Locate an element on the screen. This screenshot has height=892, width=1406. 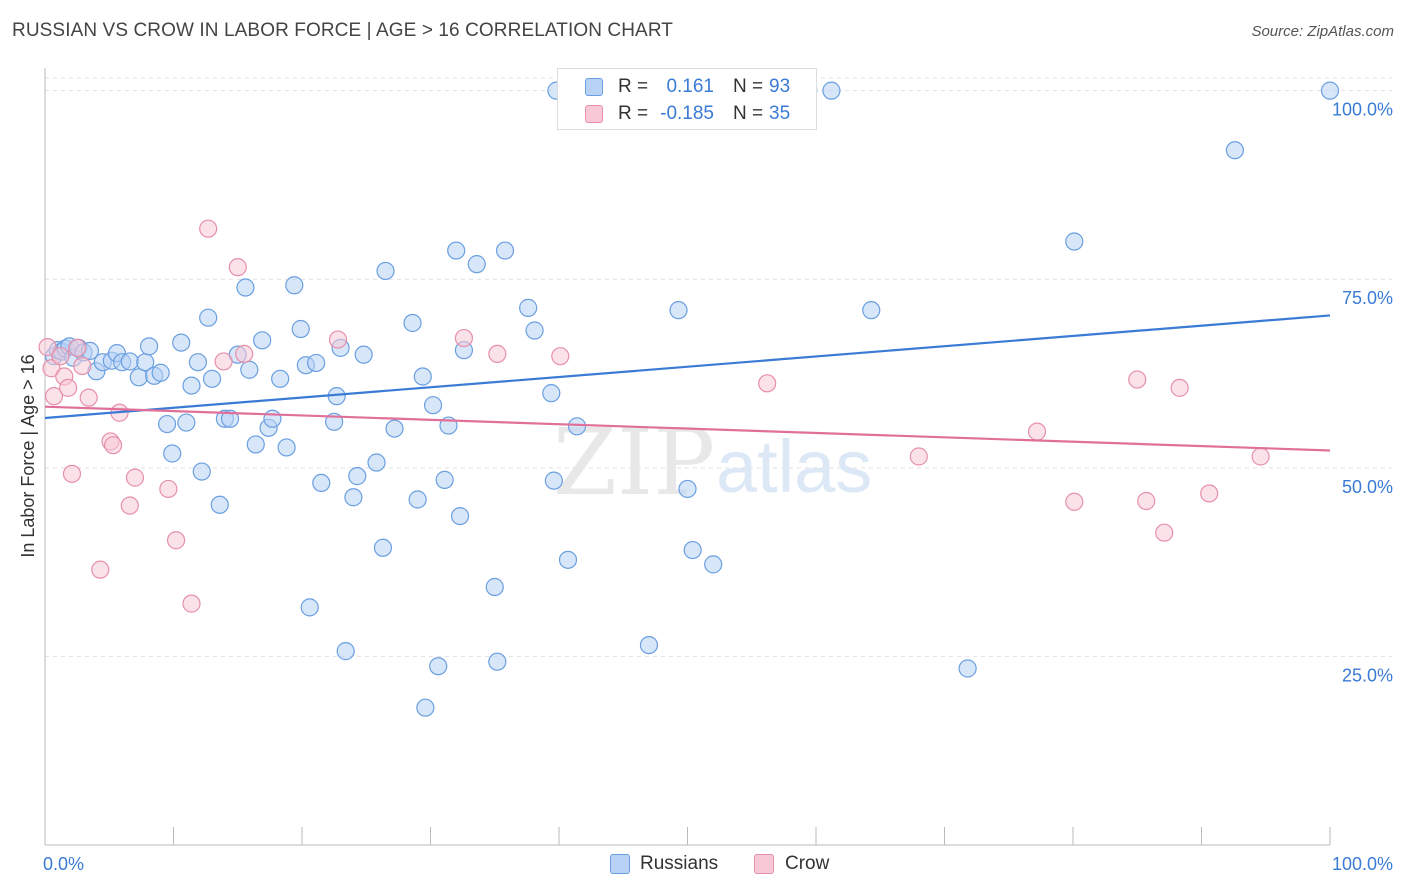
russians-legend-label: Russians is located at coordinates (679, 863).